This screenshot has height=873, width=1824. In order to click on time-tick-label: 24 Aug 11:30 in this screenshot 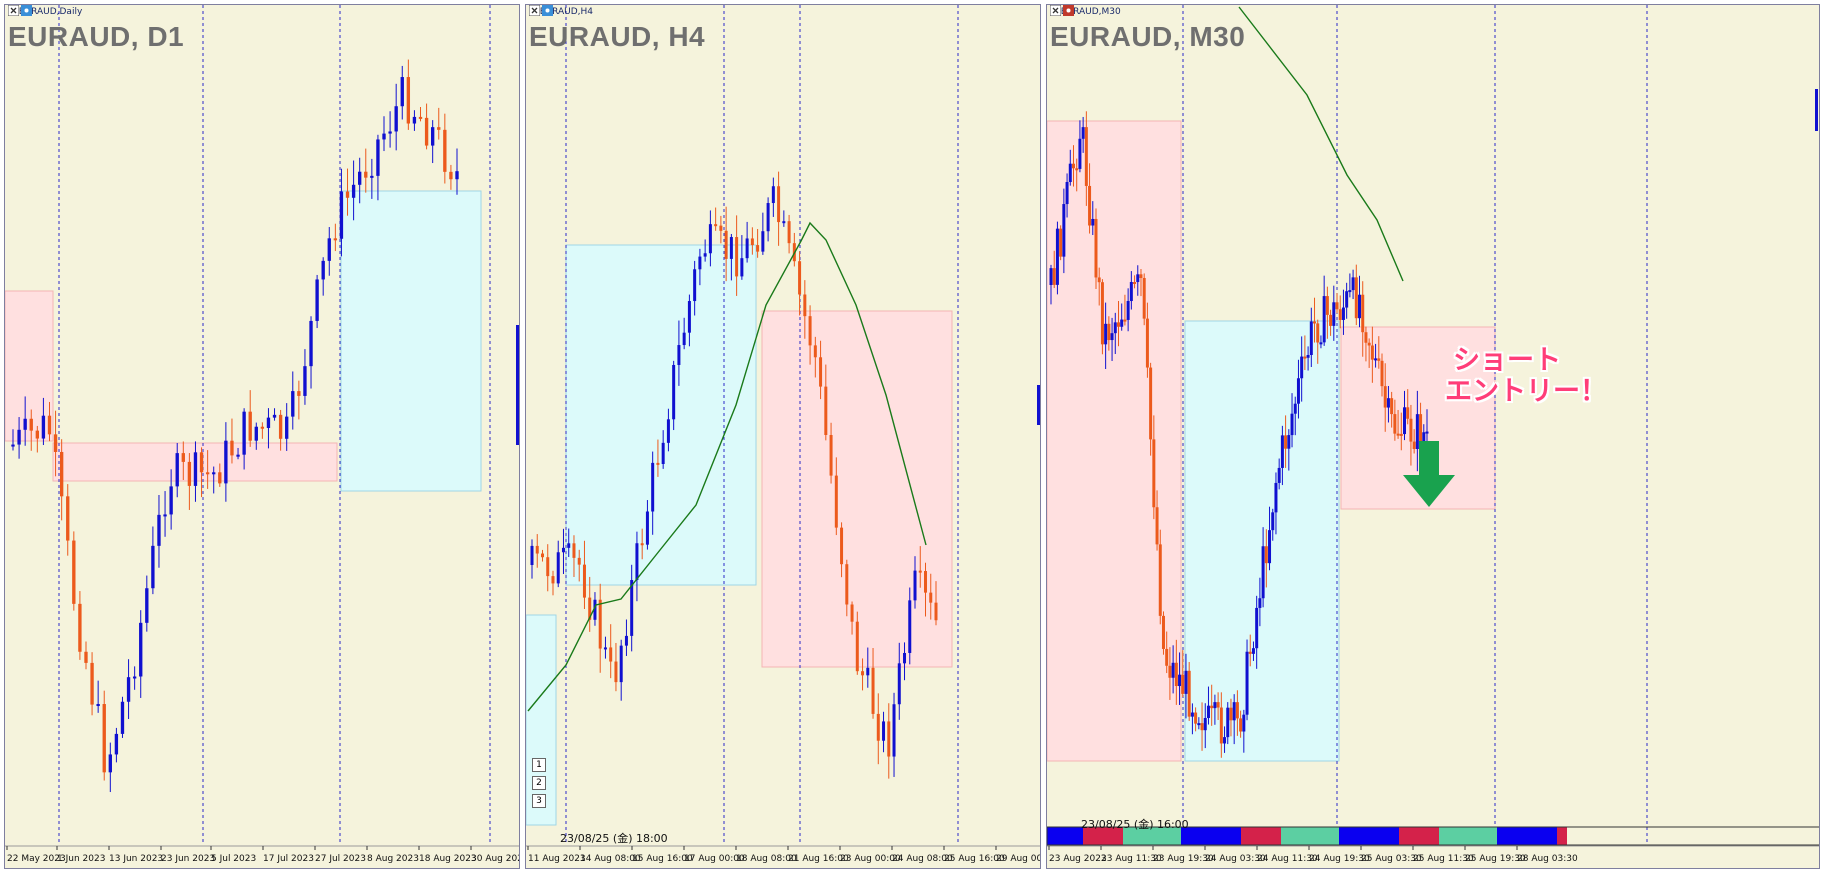, I will do `click(1287, 859)`.